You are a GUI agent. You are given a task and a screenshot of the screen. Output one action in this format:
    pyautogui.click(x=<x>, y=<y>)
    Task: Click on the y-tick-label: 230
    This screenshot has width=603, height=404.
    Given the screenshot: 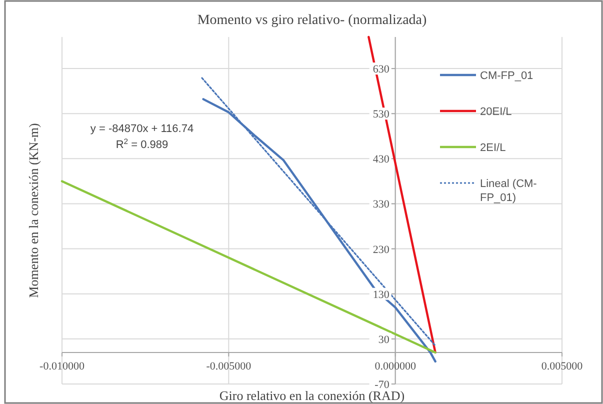 What is the action you would take?
    pyautogui.click(x=381, y=250)
    